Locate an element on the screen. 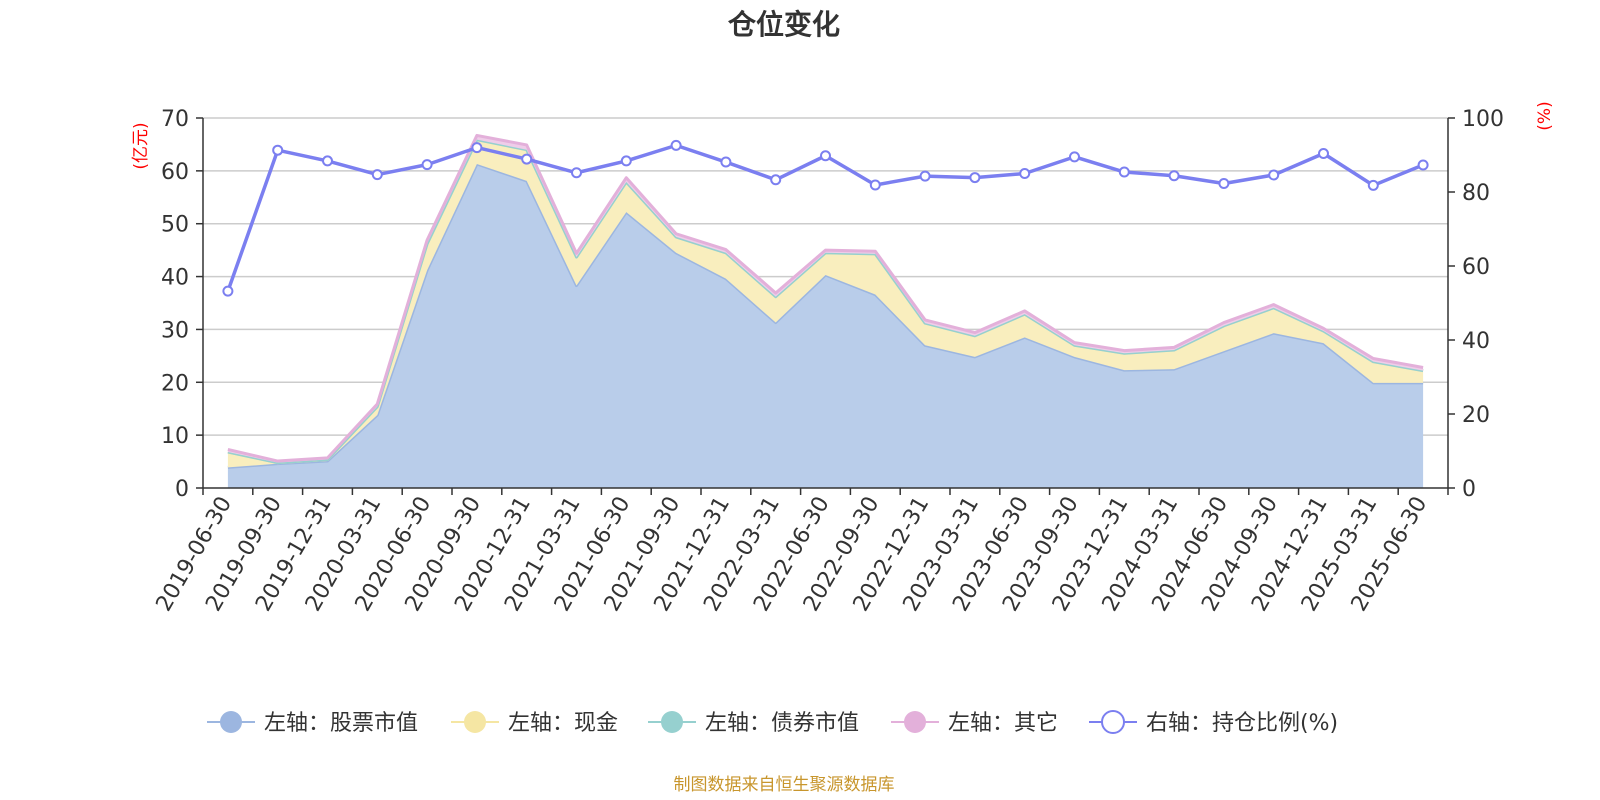 The height and width of the screenshot is (800, 1600). data-source-note: 制图数据来自恒生聚源数据库 is located at coordinates (784, 785).